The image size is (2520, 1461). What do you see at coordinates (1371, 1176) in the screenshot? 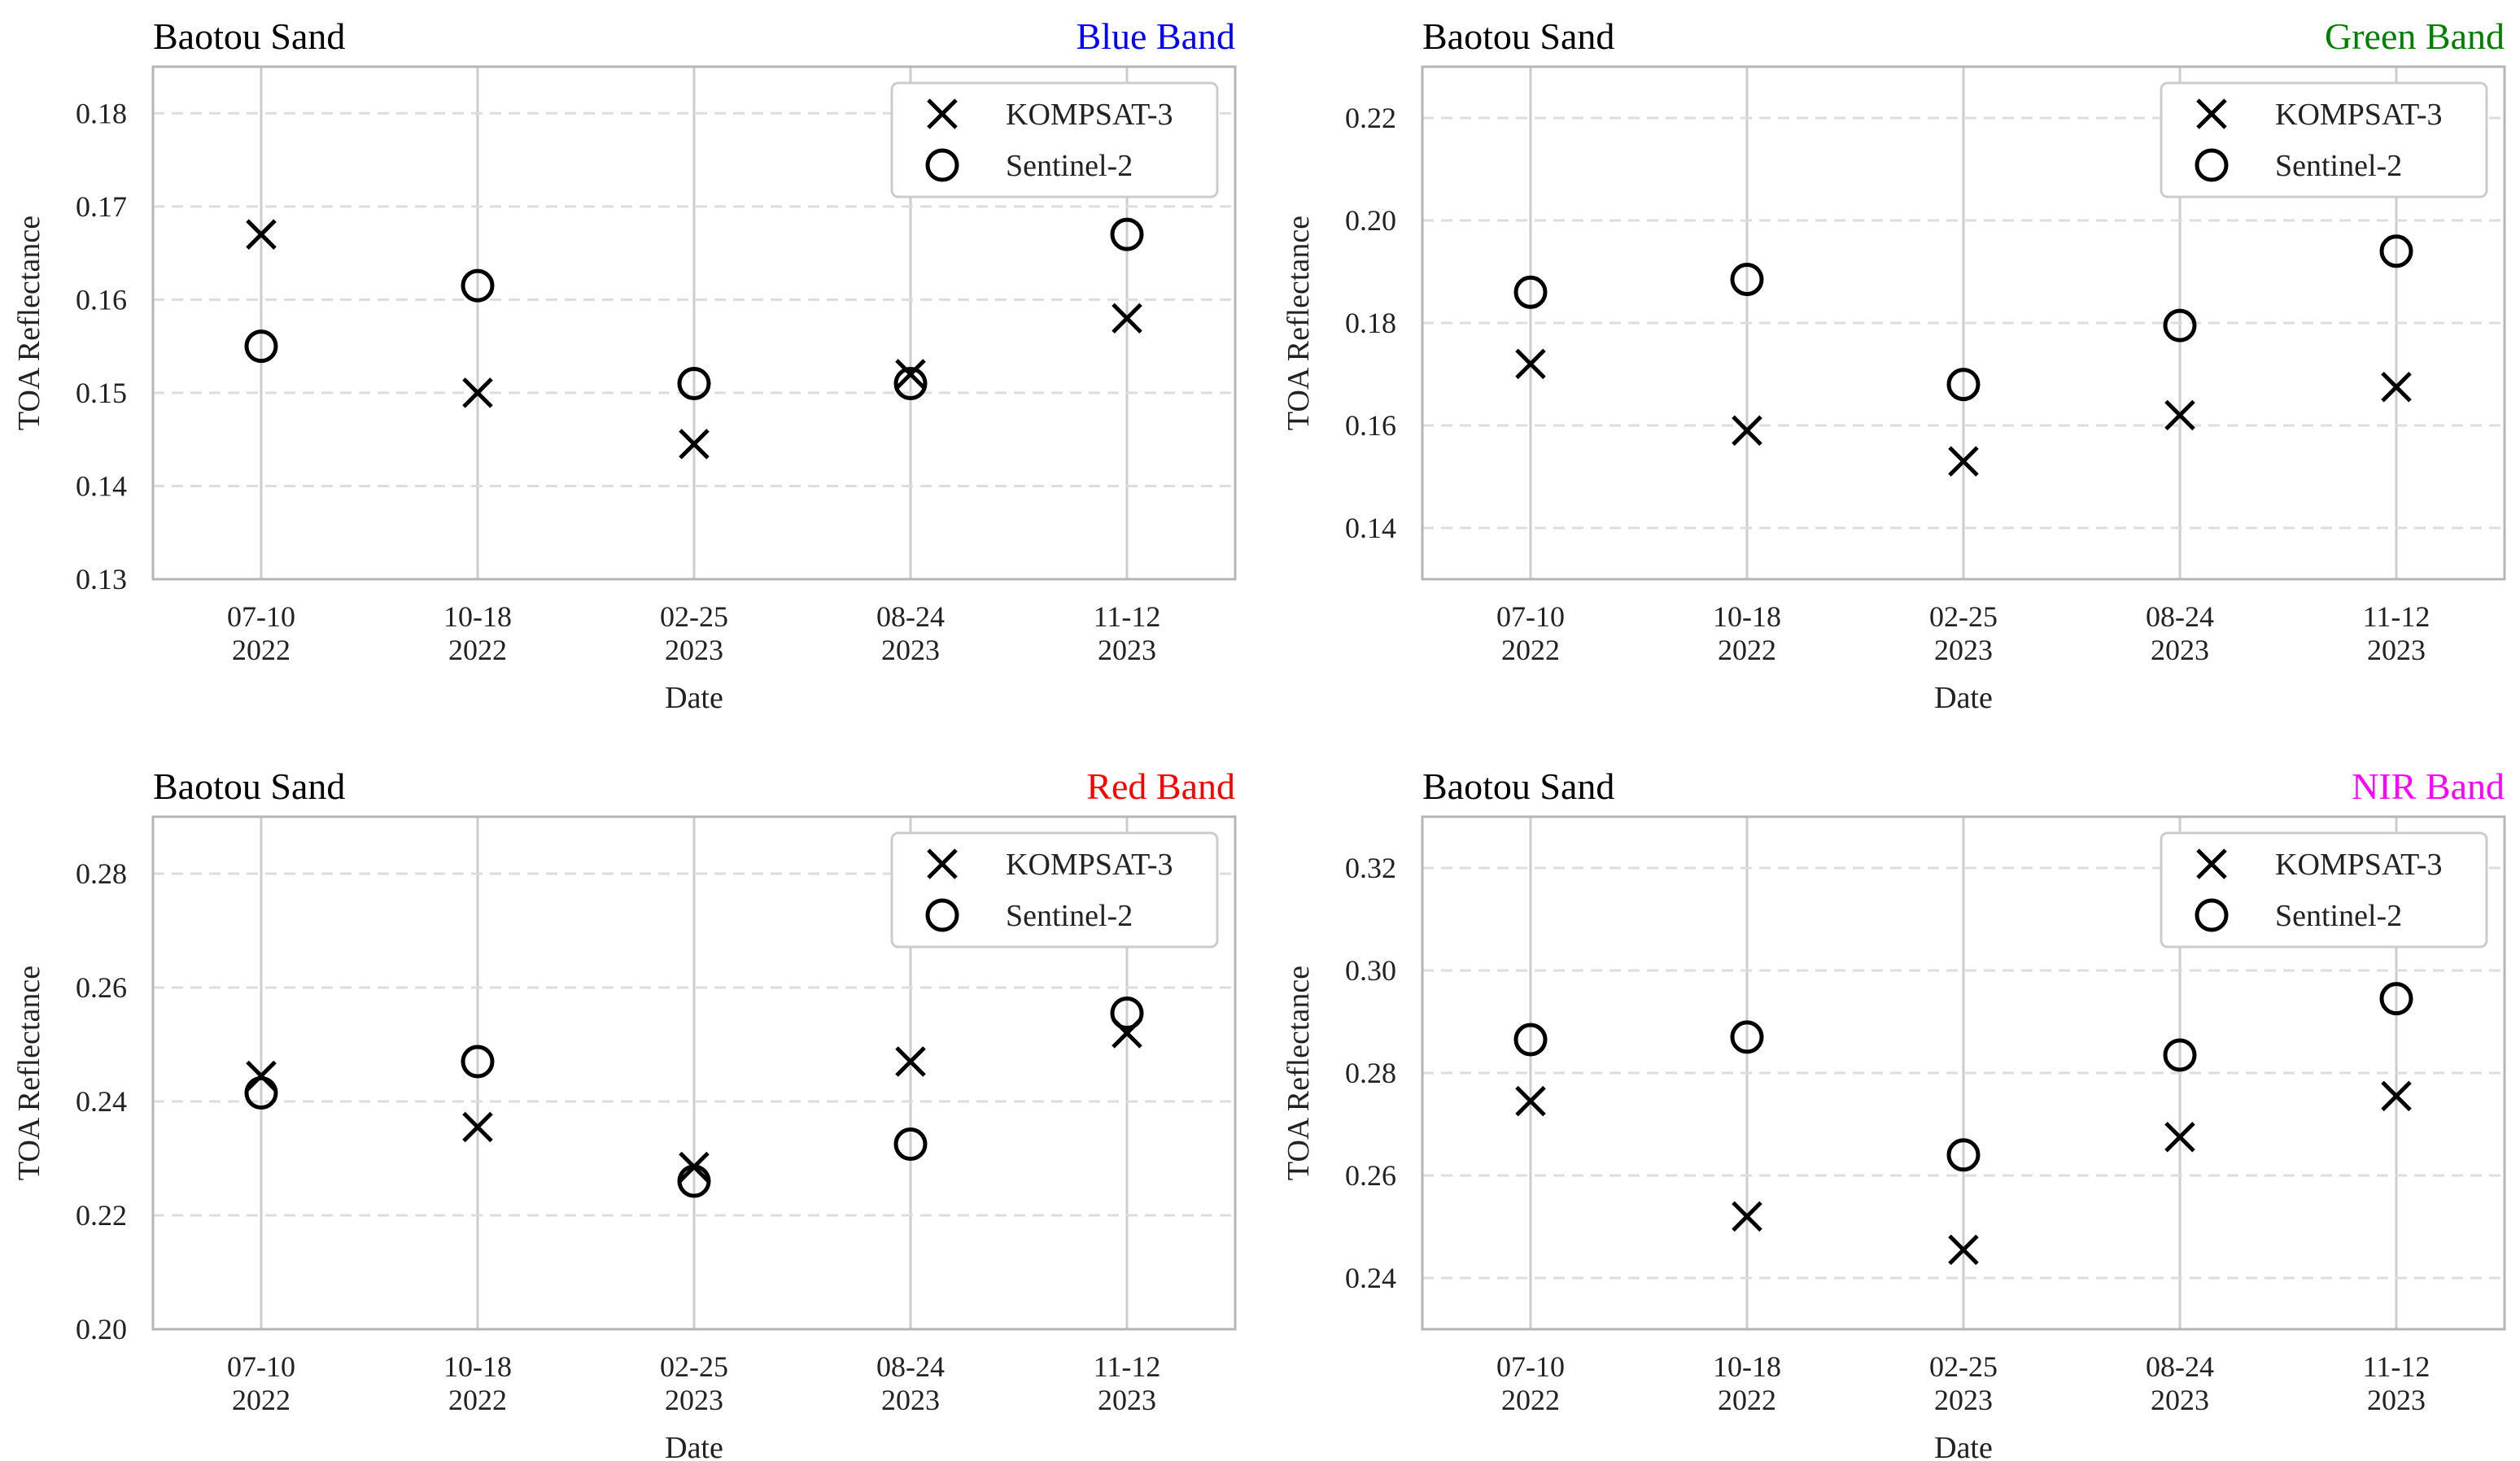
I see `y-tick-label: 0.26` at bounding box center [1371, 1176].